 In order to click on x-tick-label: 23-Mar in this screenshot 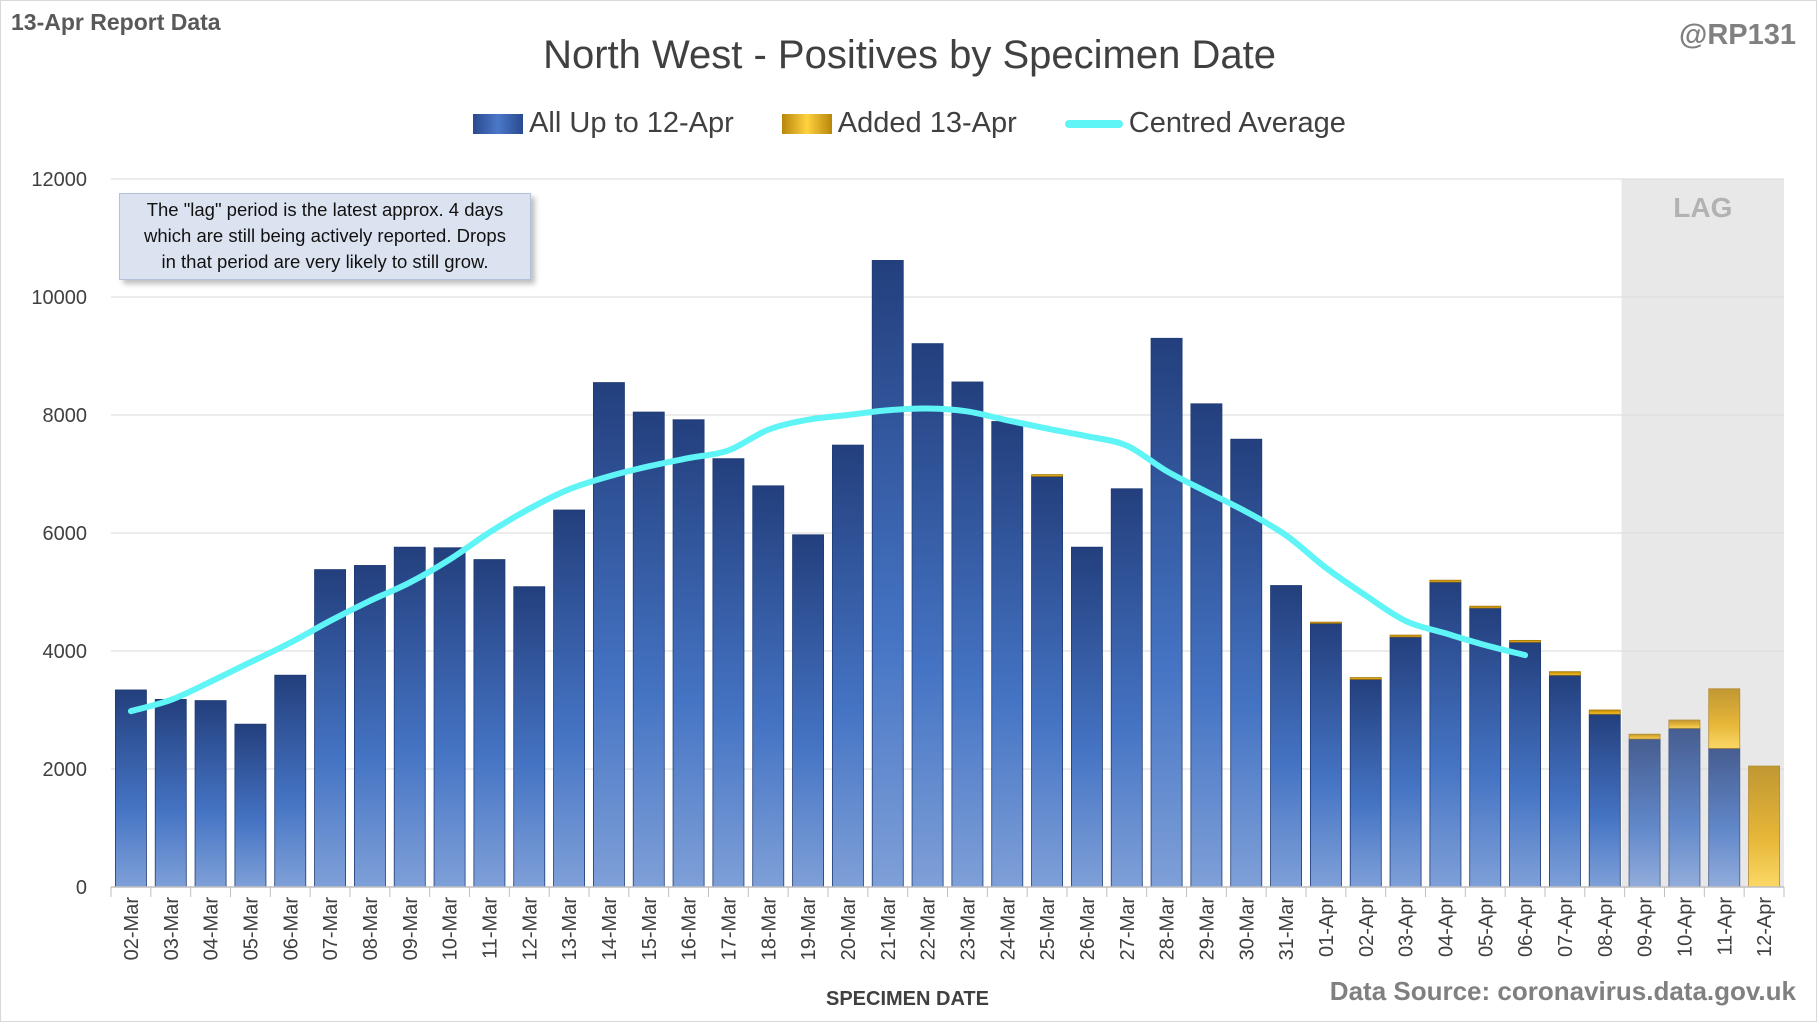, I will do `click(968, 929)`.